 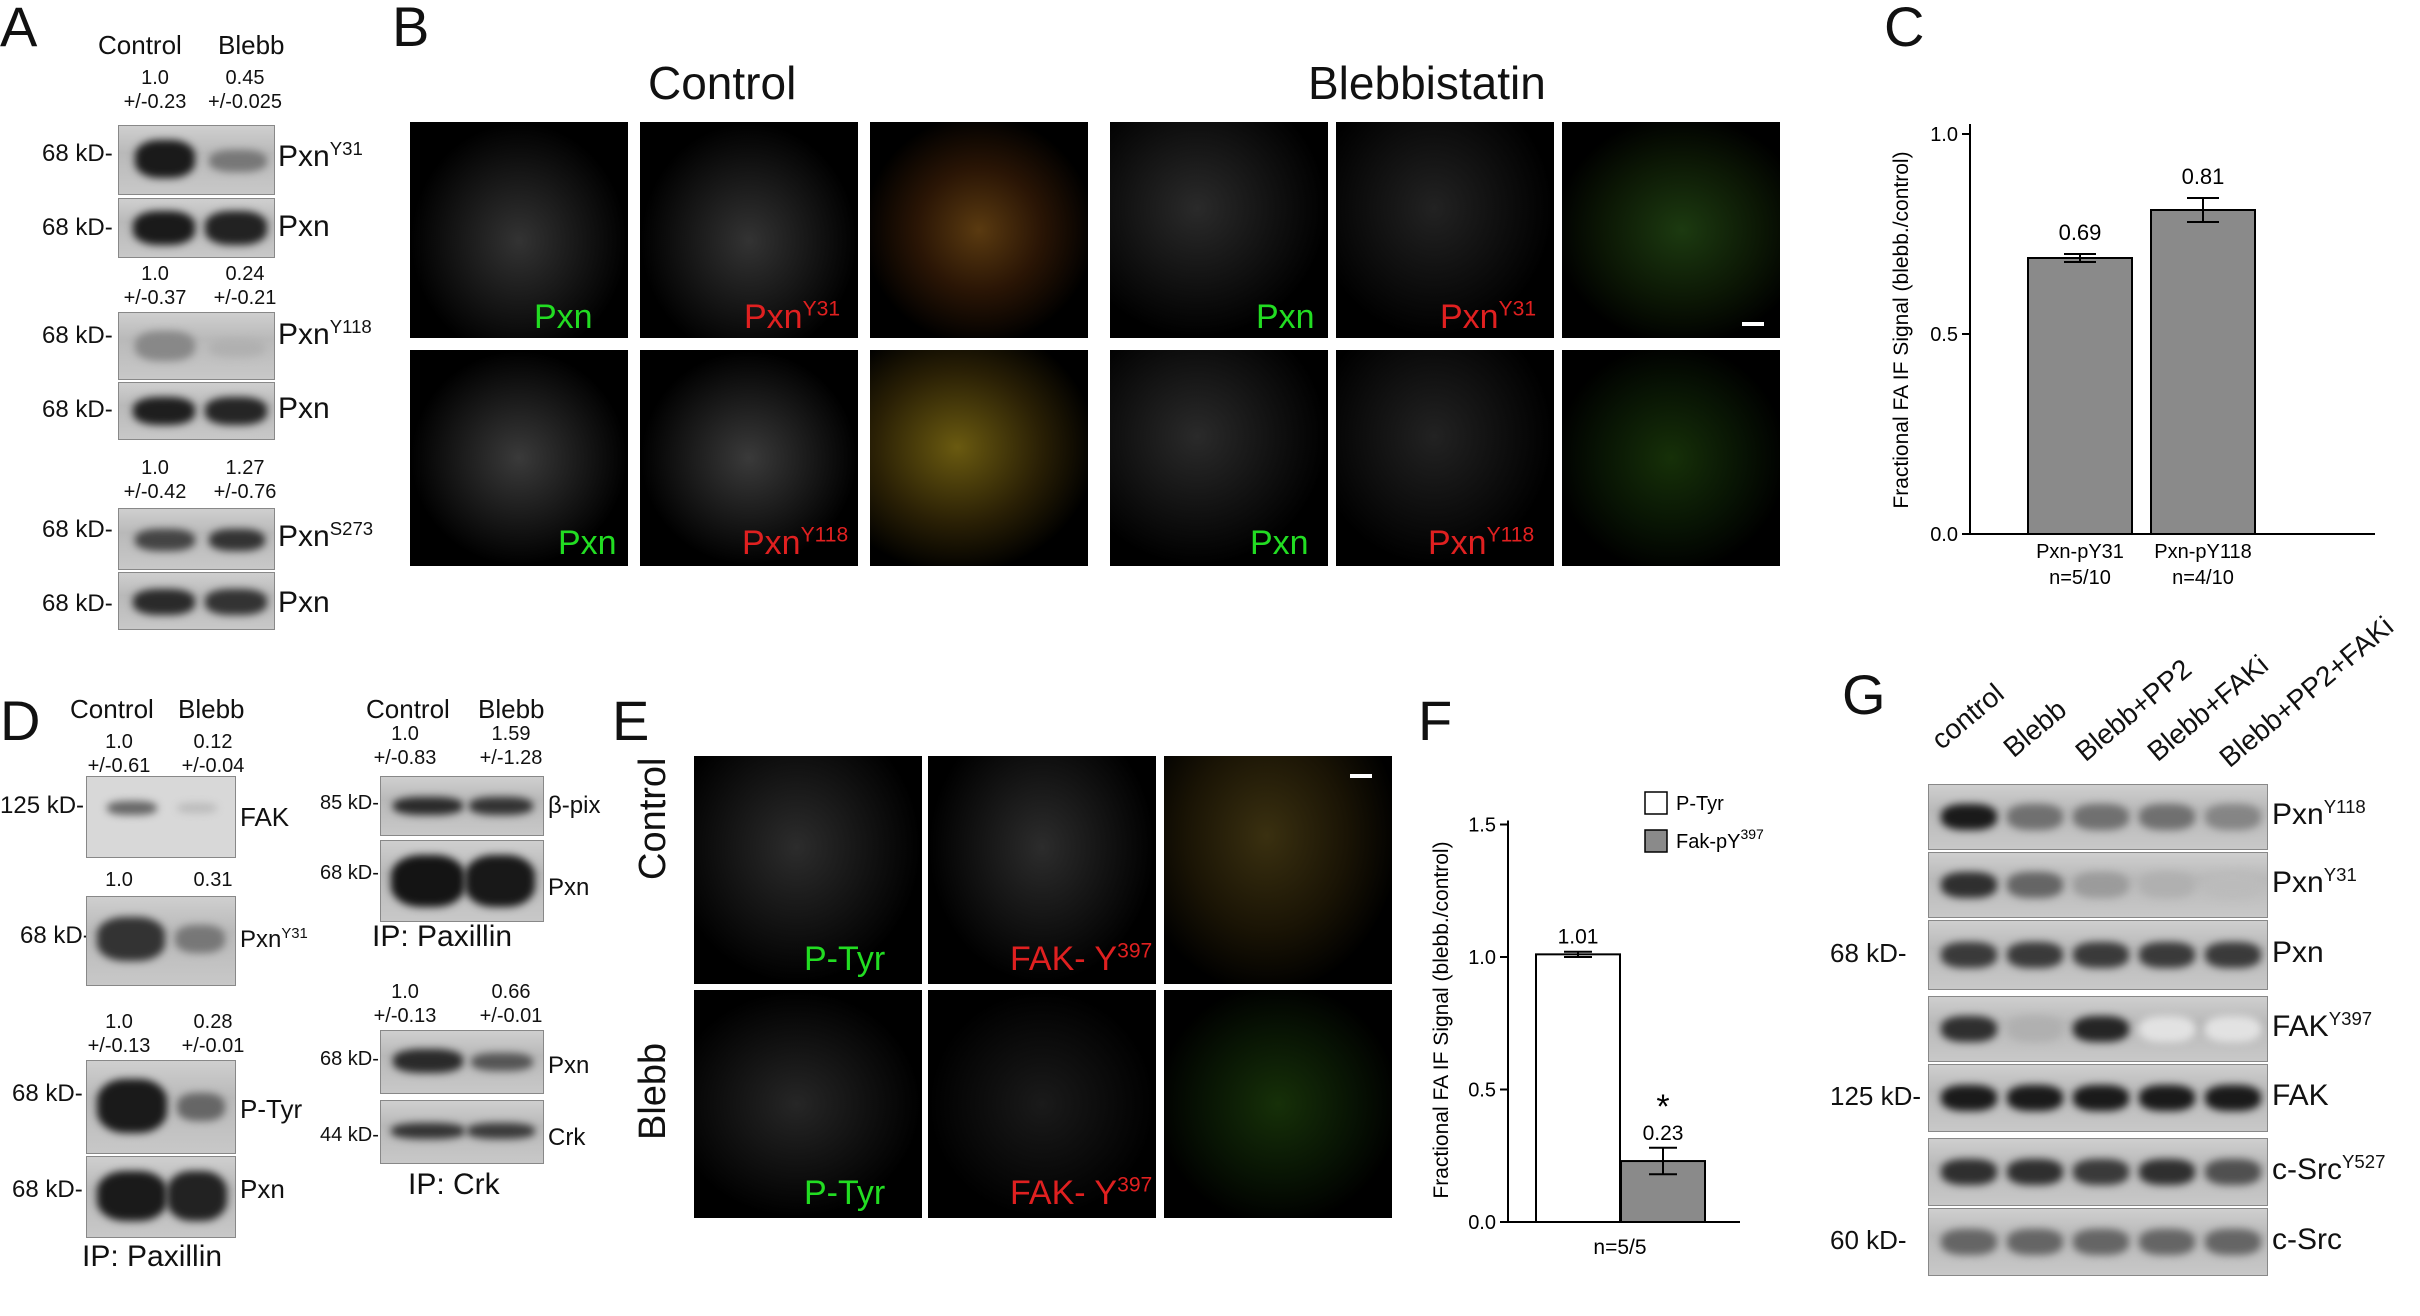 What do you see at coordinates (511, 1004) in the screenshot?
I see `d-crk-pxn-val-blebb: 0.66 +/-0.01` at bounding box center [511, 1004].